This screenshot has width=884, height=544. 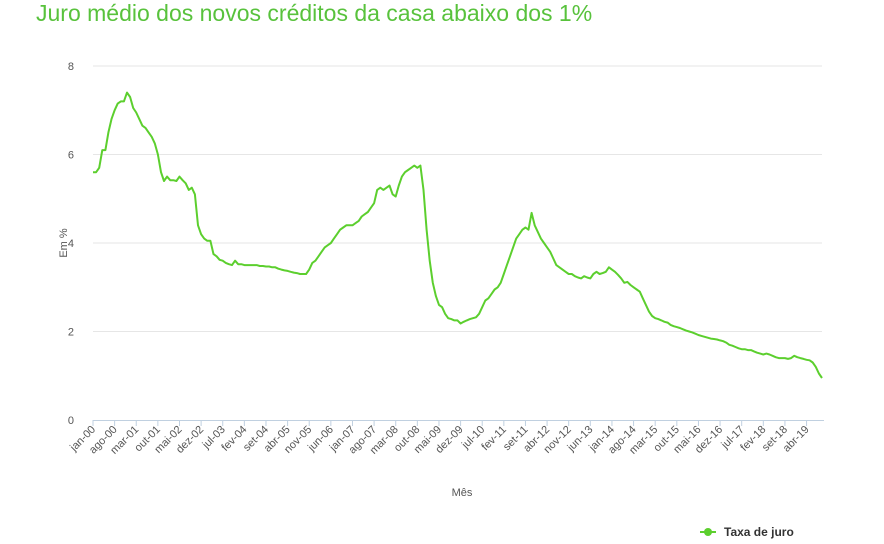 I want to click on y-tick-label: 0, so click(x=71, y=421).